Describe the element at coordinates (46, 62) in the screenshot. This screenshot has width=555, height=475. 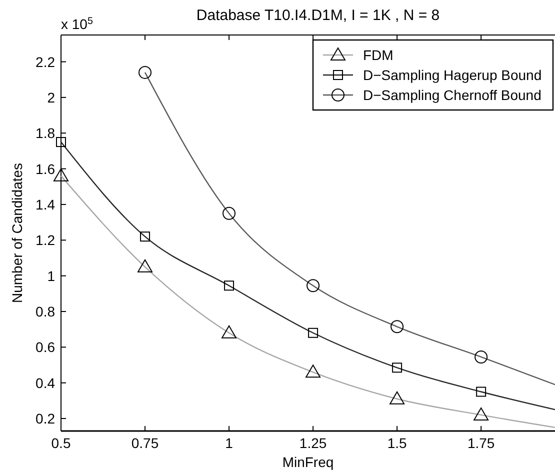
I see `y-tick-label: 2.2` at that location.